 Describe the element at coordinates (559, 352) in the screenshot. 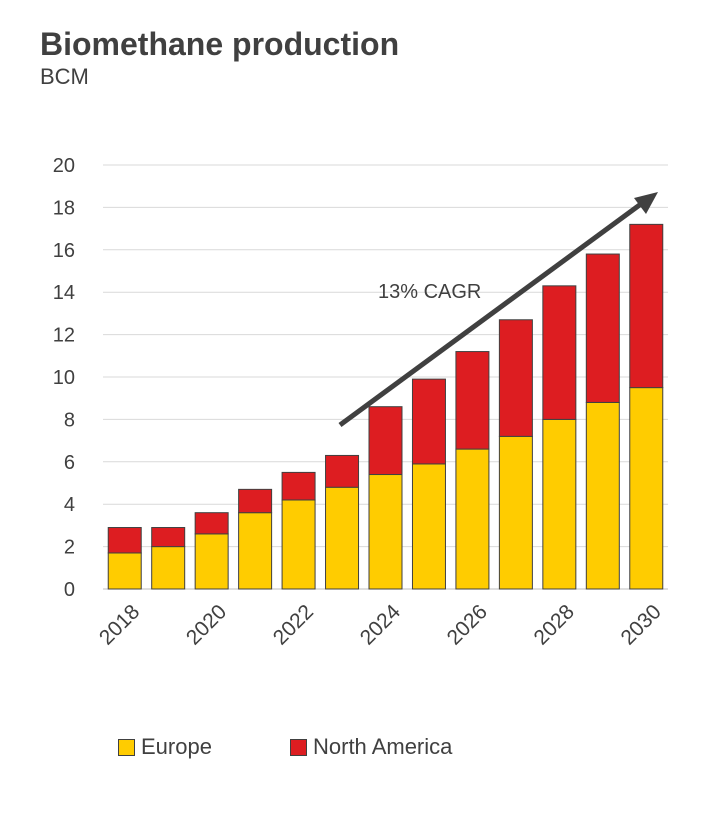

I see `bar-north-america-2028` at that location.